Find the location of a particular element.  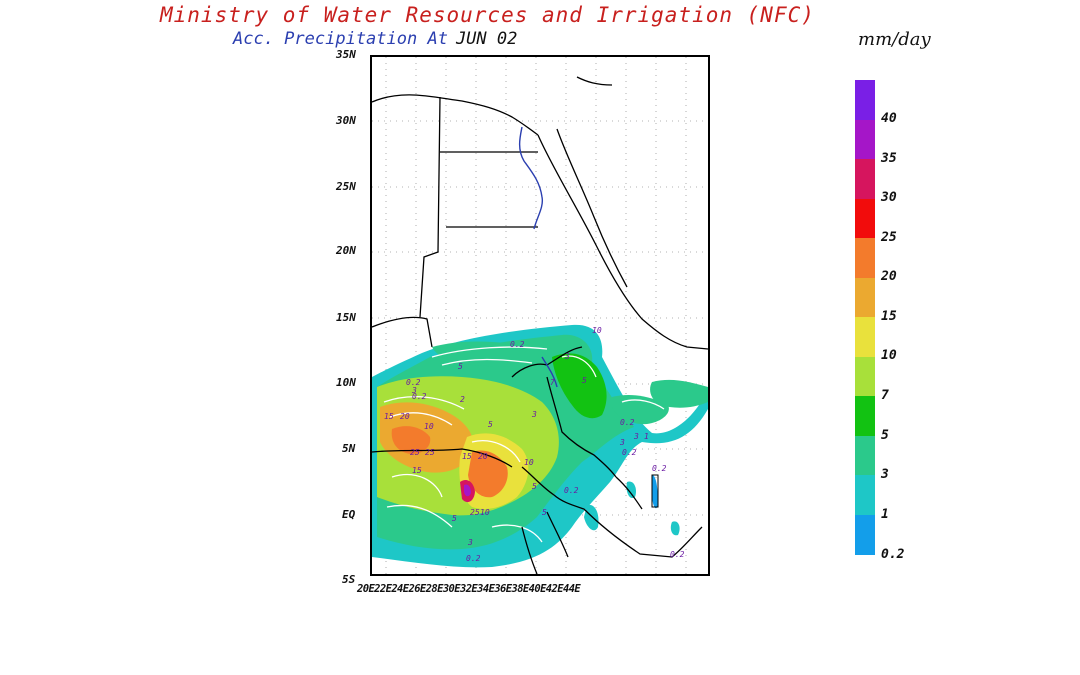

precipitation-field is located at coordinates (540, 446).